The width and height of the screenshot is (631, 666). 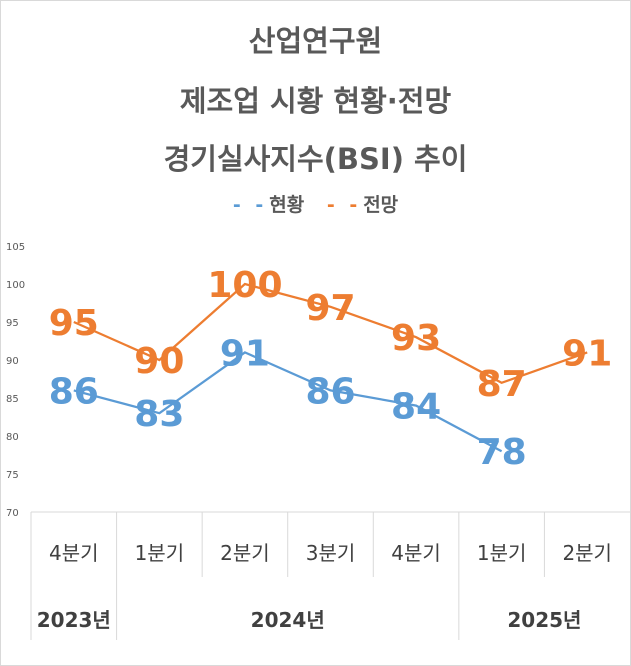 What do you see at coordinates (12, 475) in the screenshot?
I see `y-tick-label: 75` at bounding box center [12, 475].